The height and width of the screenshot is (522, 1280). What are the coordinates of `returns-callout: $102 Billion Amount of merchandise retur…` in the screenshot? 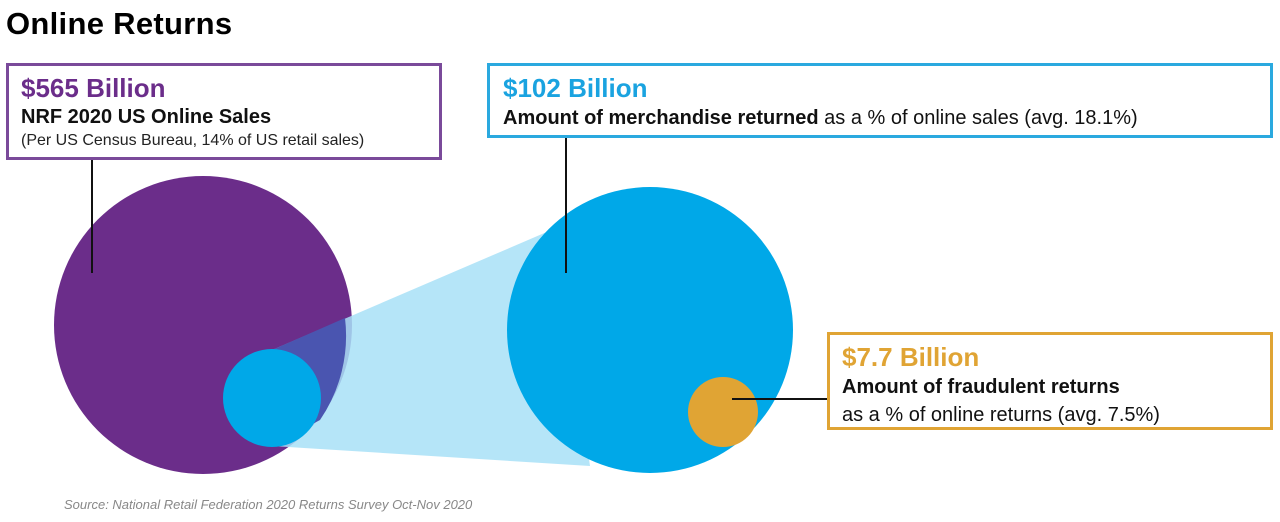 It's located at (880, 100).